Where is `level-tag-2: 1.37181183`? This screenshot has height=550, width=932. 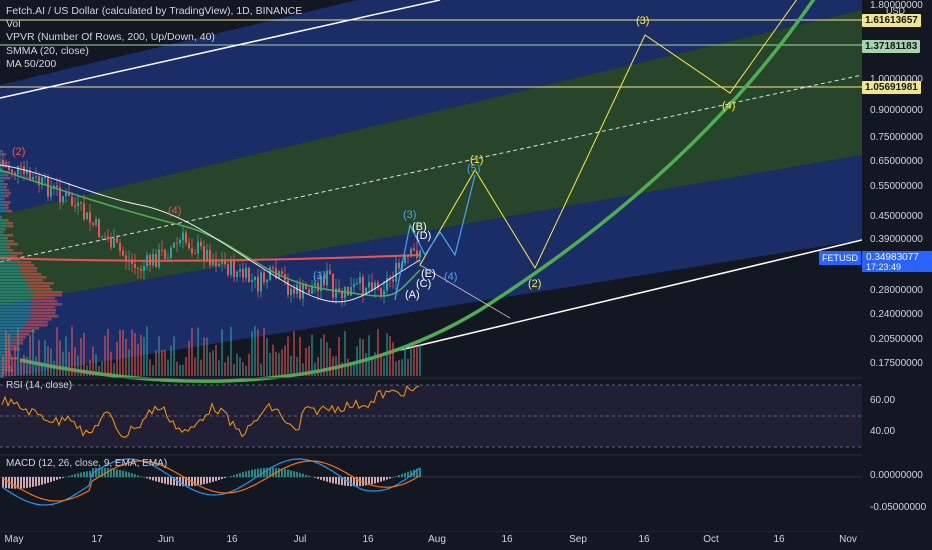
level-tag-2: 1.37181183 is located at coordinates (891, 46).